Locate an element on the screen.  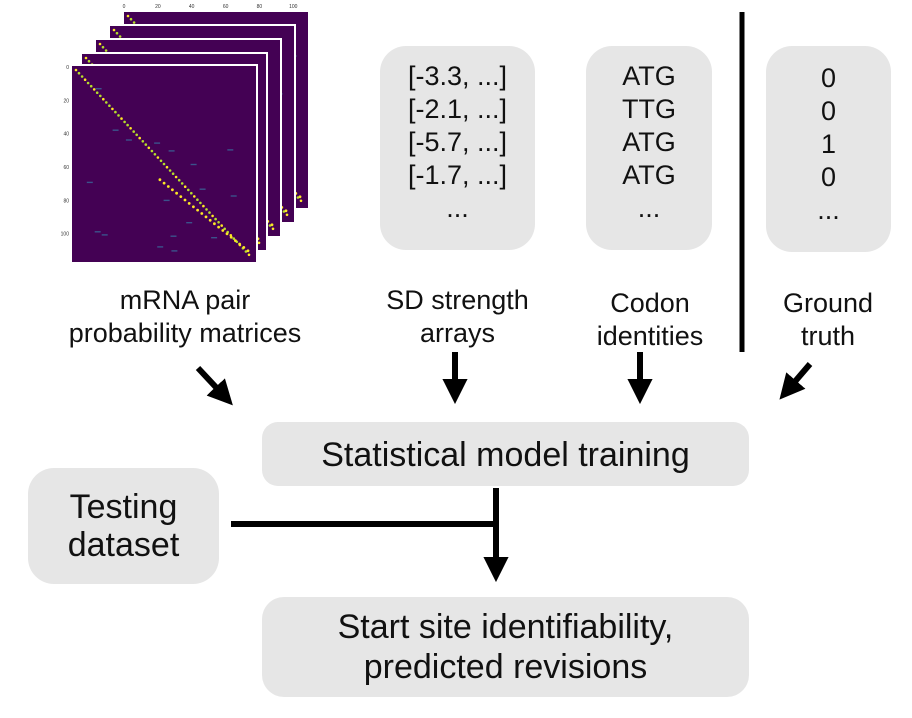
sd-strength-value: [-5.7, ...] is located at coordinates (457, 142).